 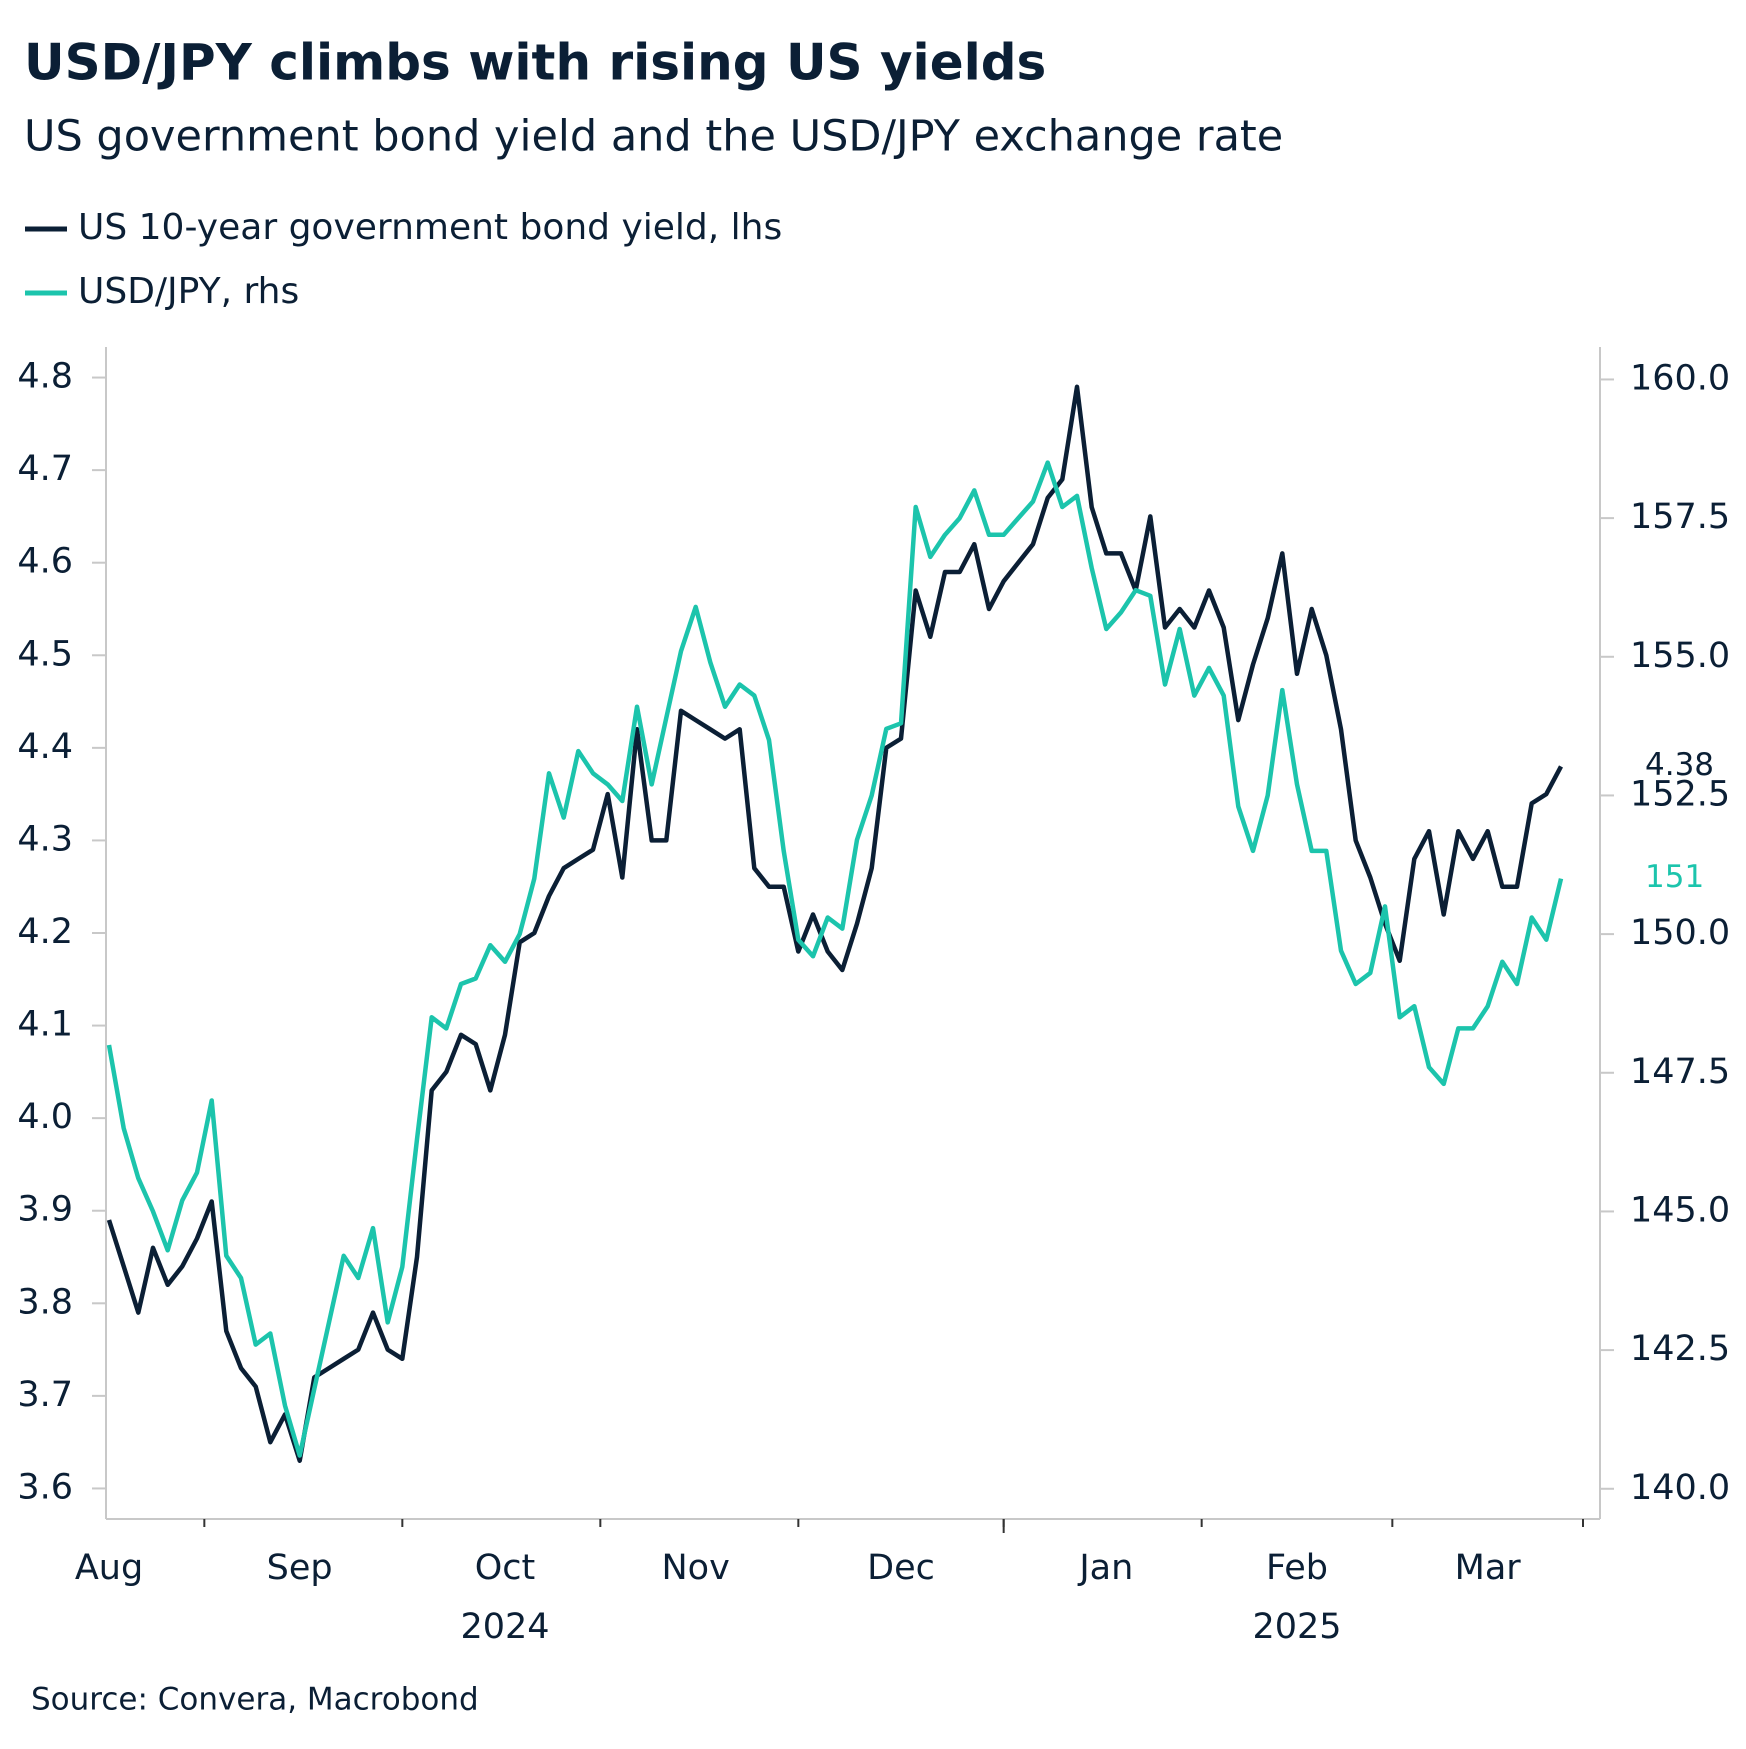 What do you see at coordinates (1105, 1568) in the screenshot?
I see `x-tick-label: Jan` at bounding box center [1105, 1568].